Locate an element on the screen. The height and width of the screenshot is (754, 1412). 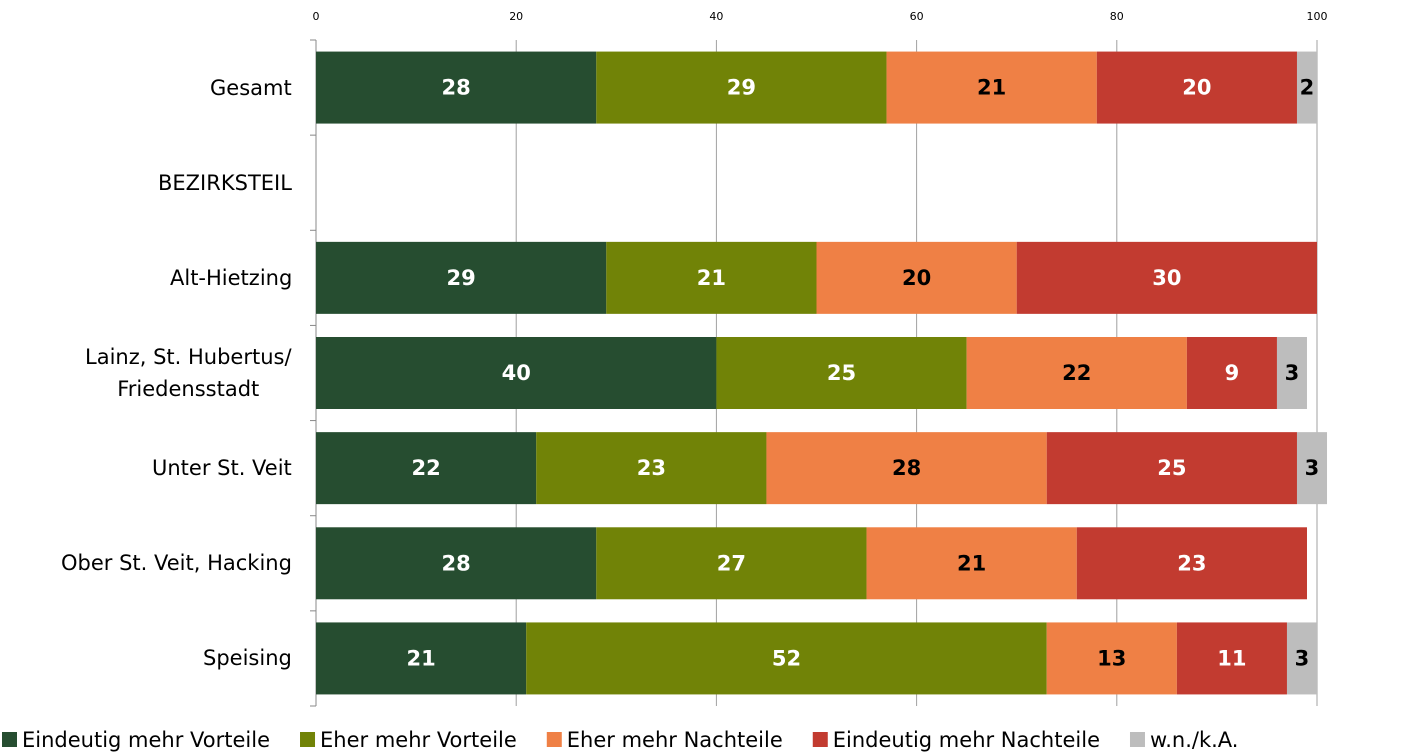
value-label: 13 is located at coordinates (1111, 658).